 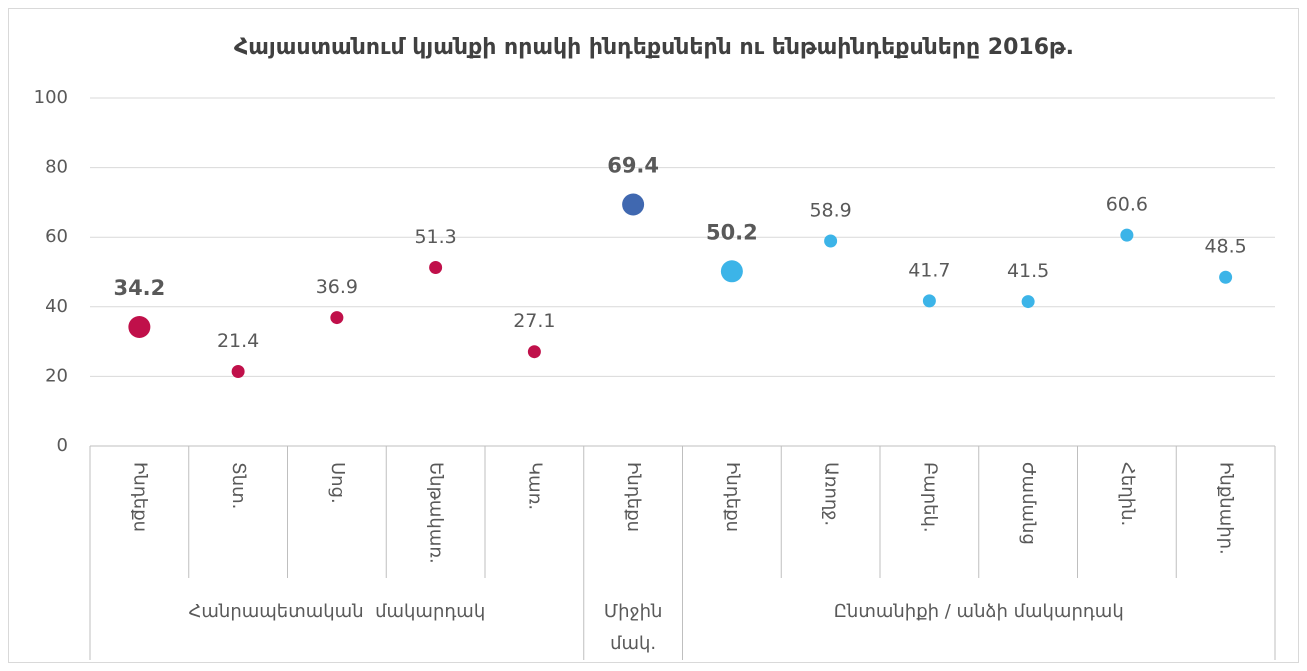 I want to click on group-label: Միջին մակ., so click(x=633, y=627).